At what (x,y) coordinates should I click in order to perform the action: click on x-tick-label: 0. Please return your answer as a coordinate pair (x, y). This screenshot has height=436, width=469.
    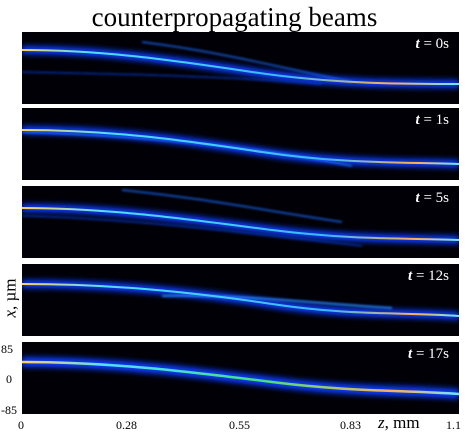
    Looking at the image, I should click on (21, 425).